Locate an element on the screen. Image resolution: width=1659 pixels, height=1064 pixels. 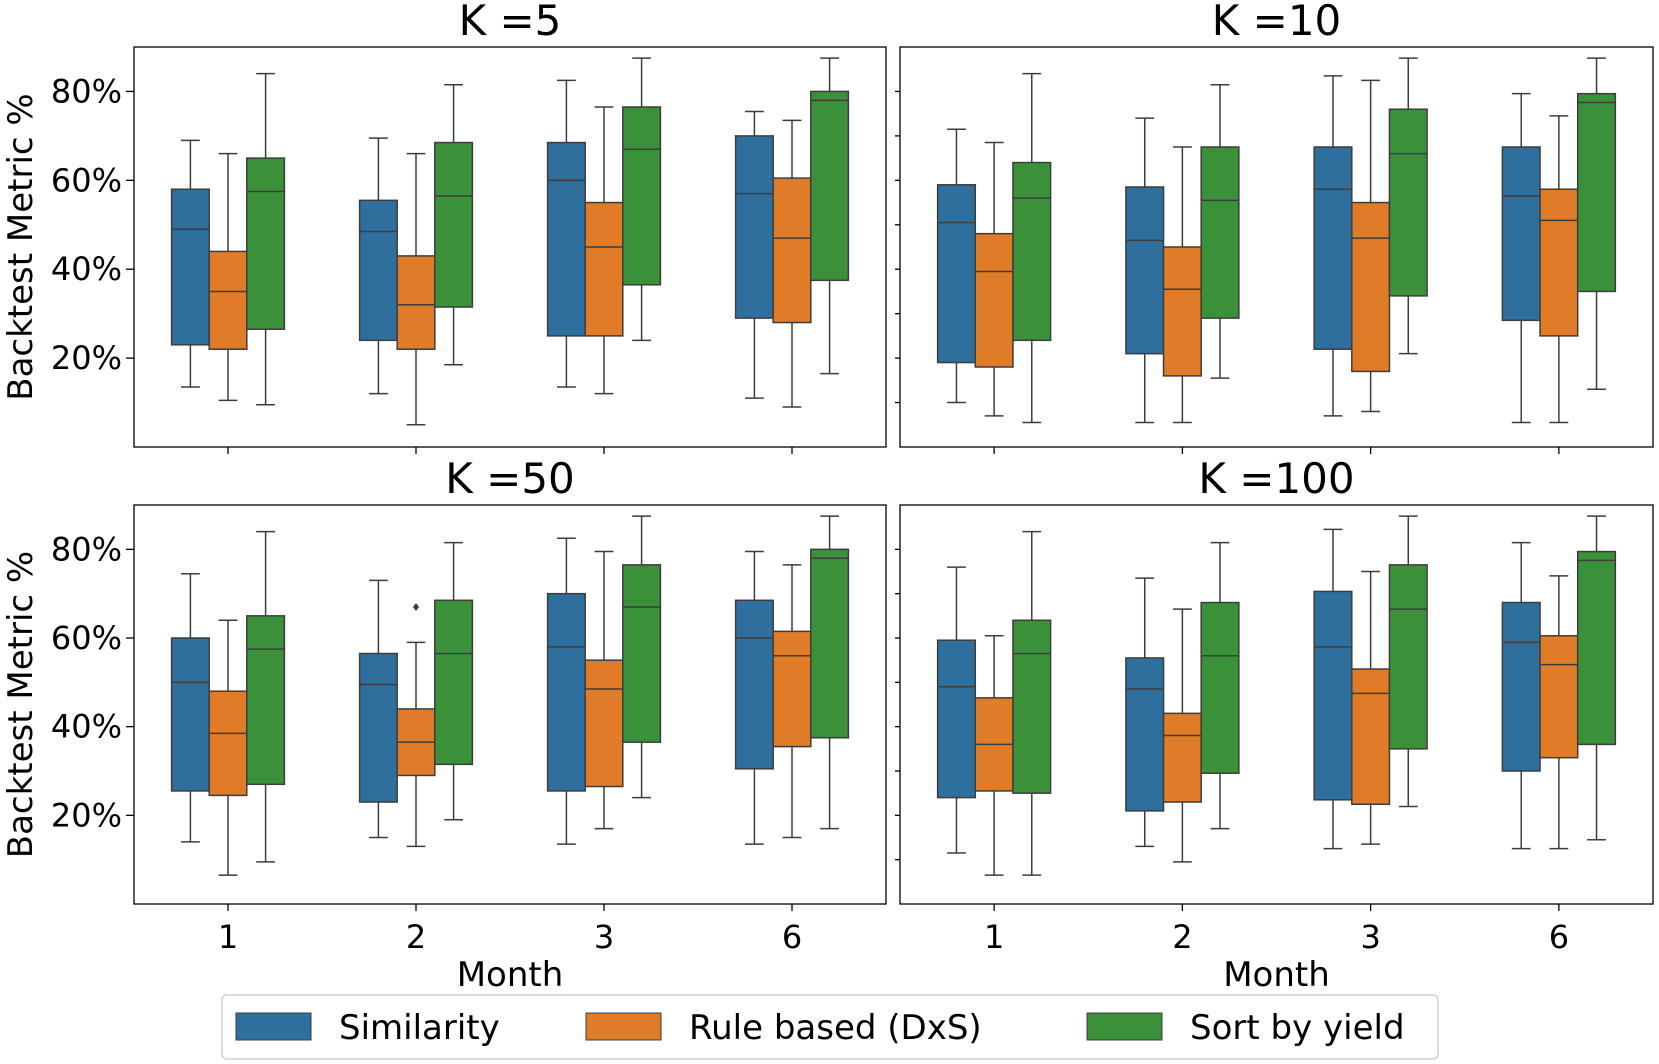
panel-title: K =5 is located at coordinates (510, 22).